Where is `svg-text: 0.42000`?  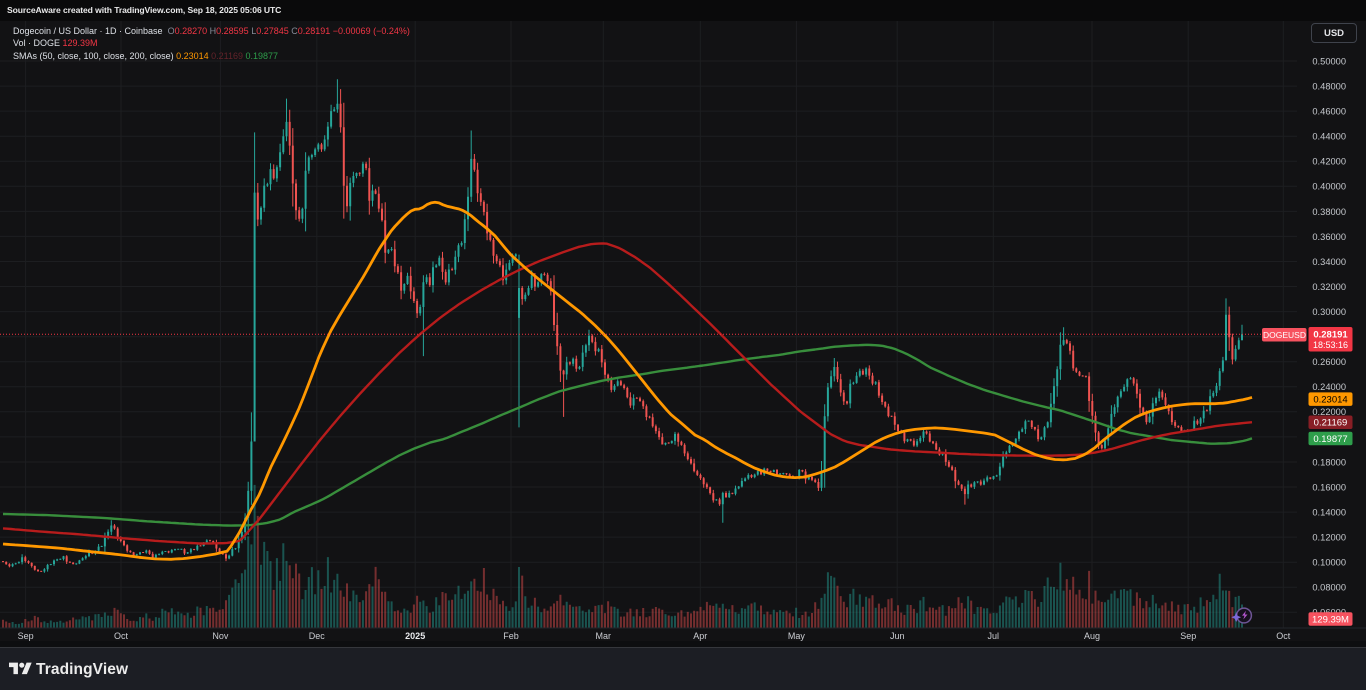 svg-text: 0.42000 is located at coordinates (1329, 162).